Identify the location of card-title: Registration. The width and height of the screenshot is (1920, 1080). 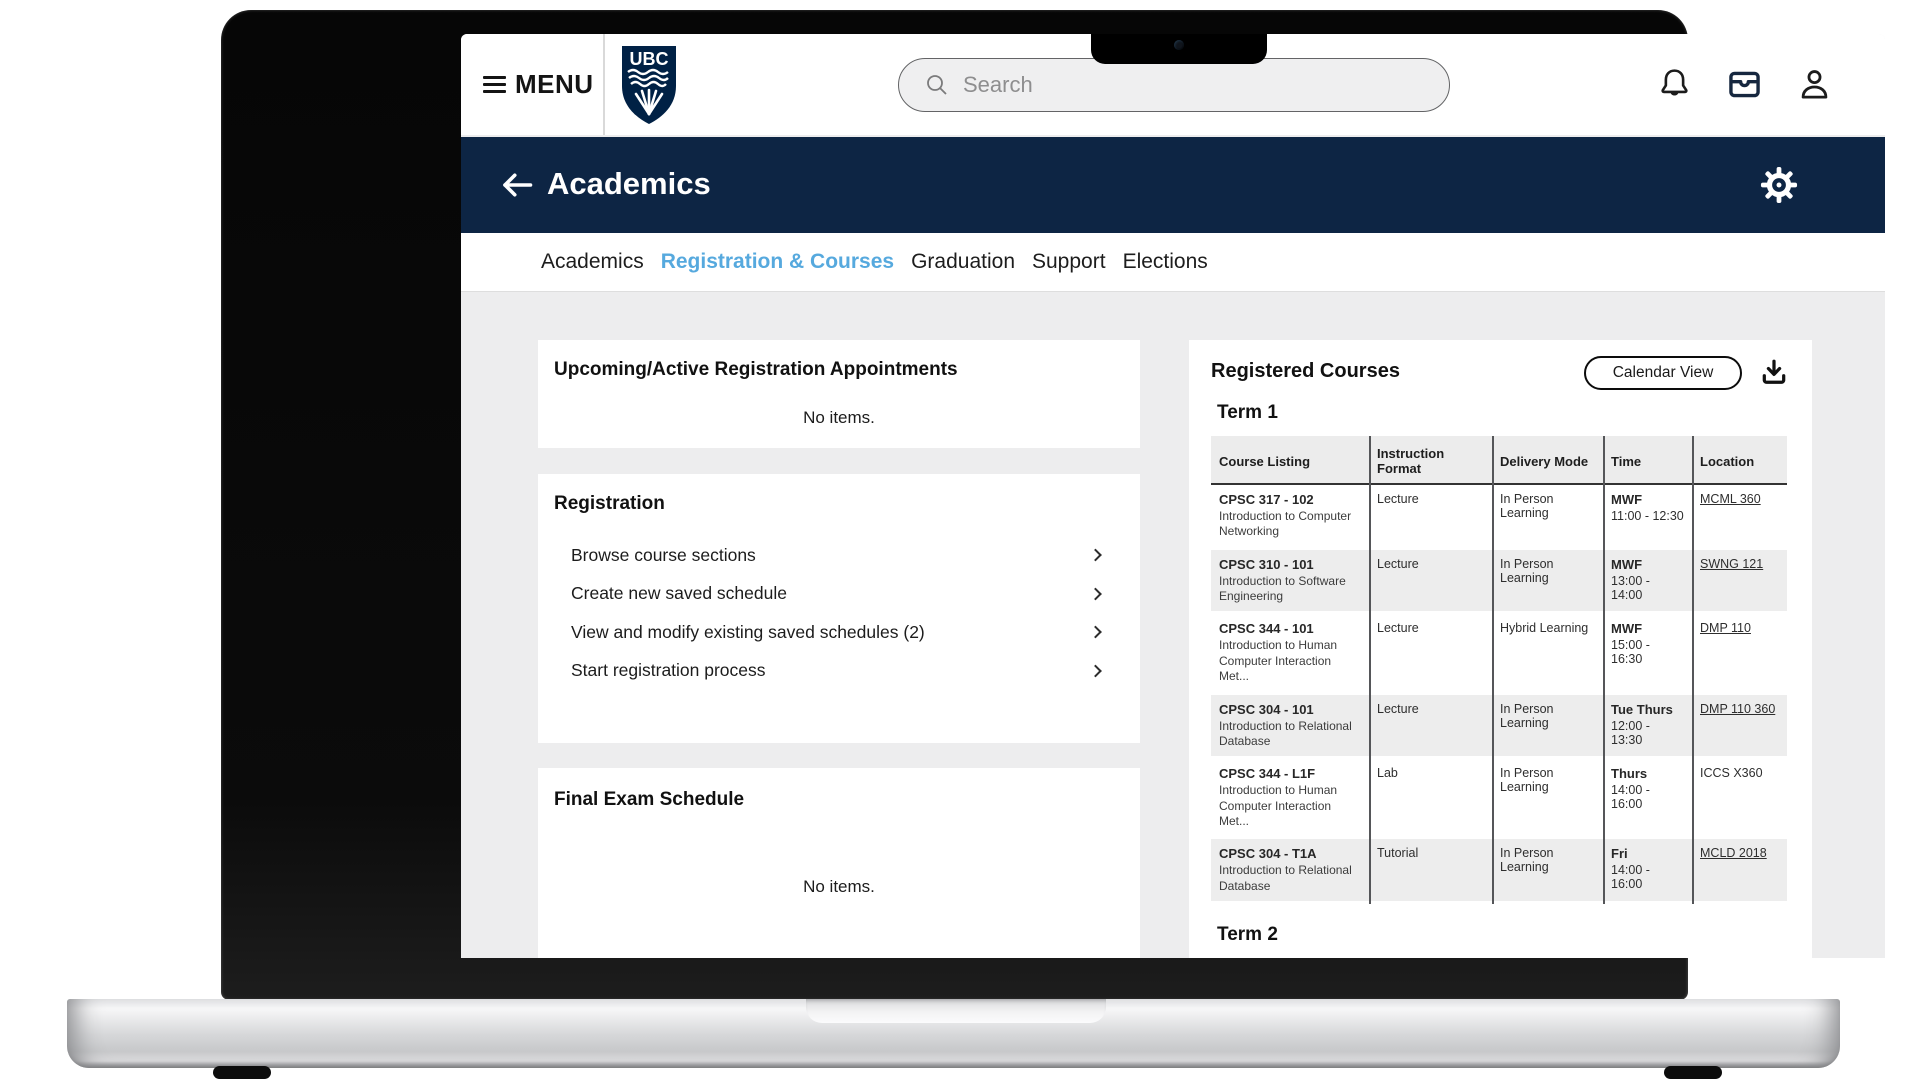
(609, 503).